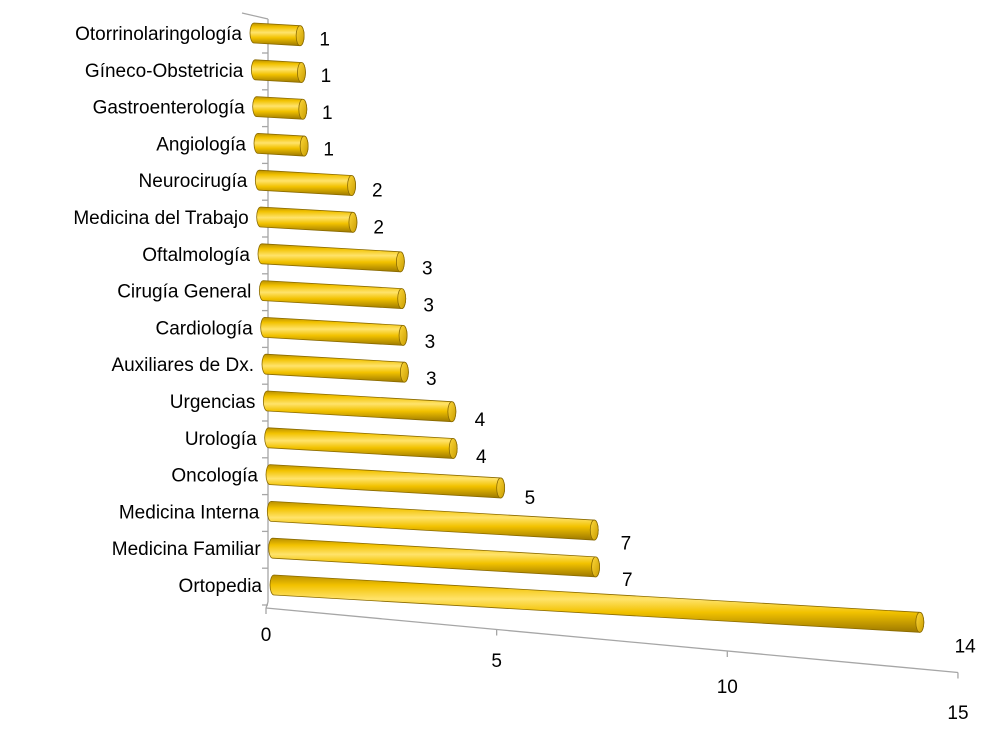 The width and height of the screenshot is (991, 752). What do you see at coordinates (966, 647) in the screenshot?
I see `data-label: 14` at bounding box center [966, 647].